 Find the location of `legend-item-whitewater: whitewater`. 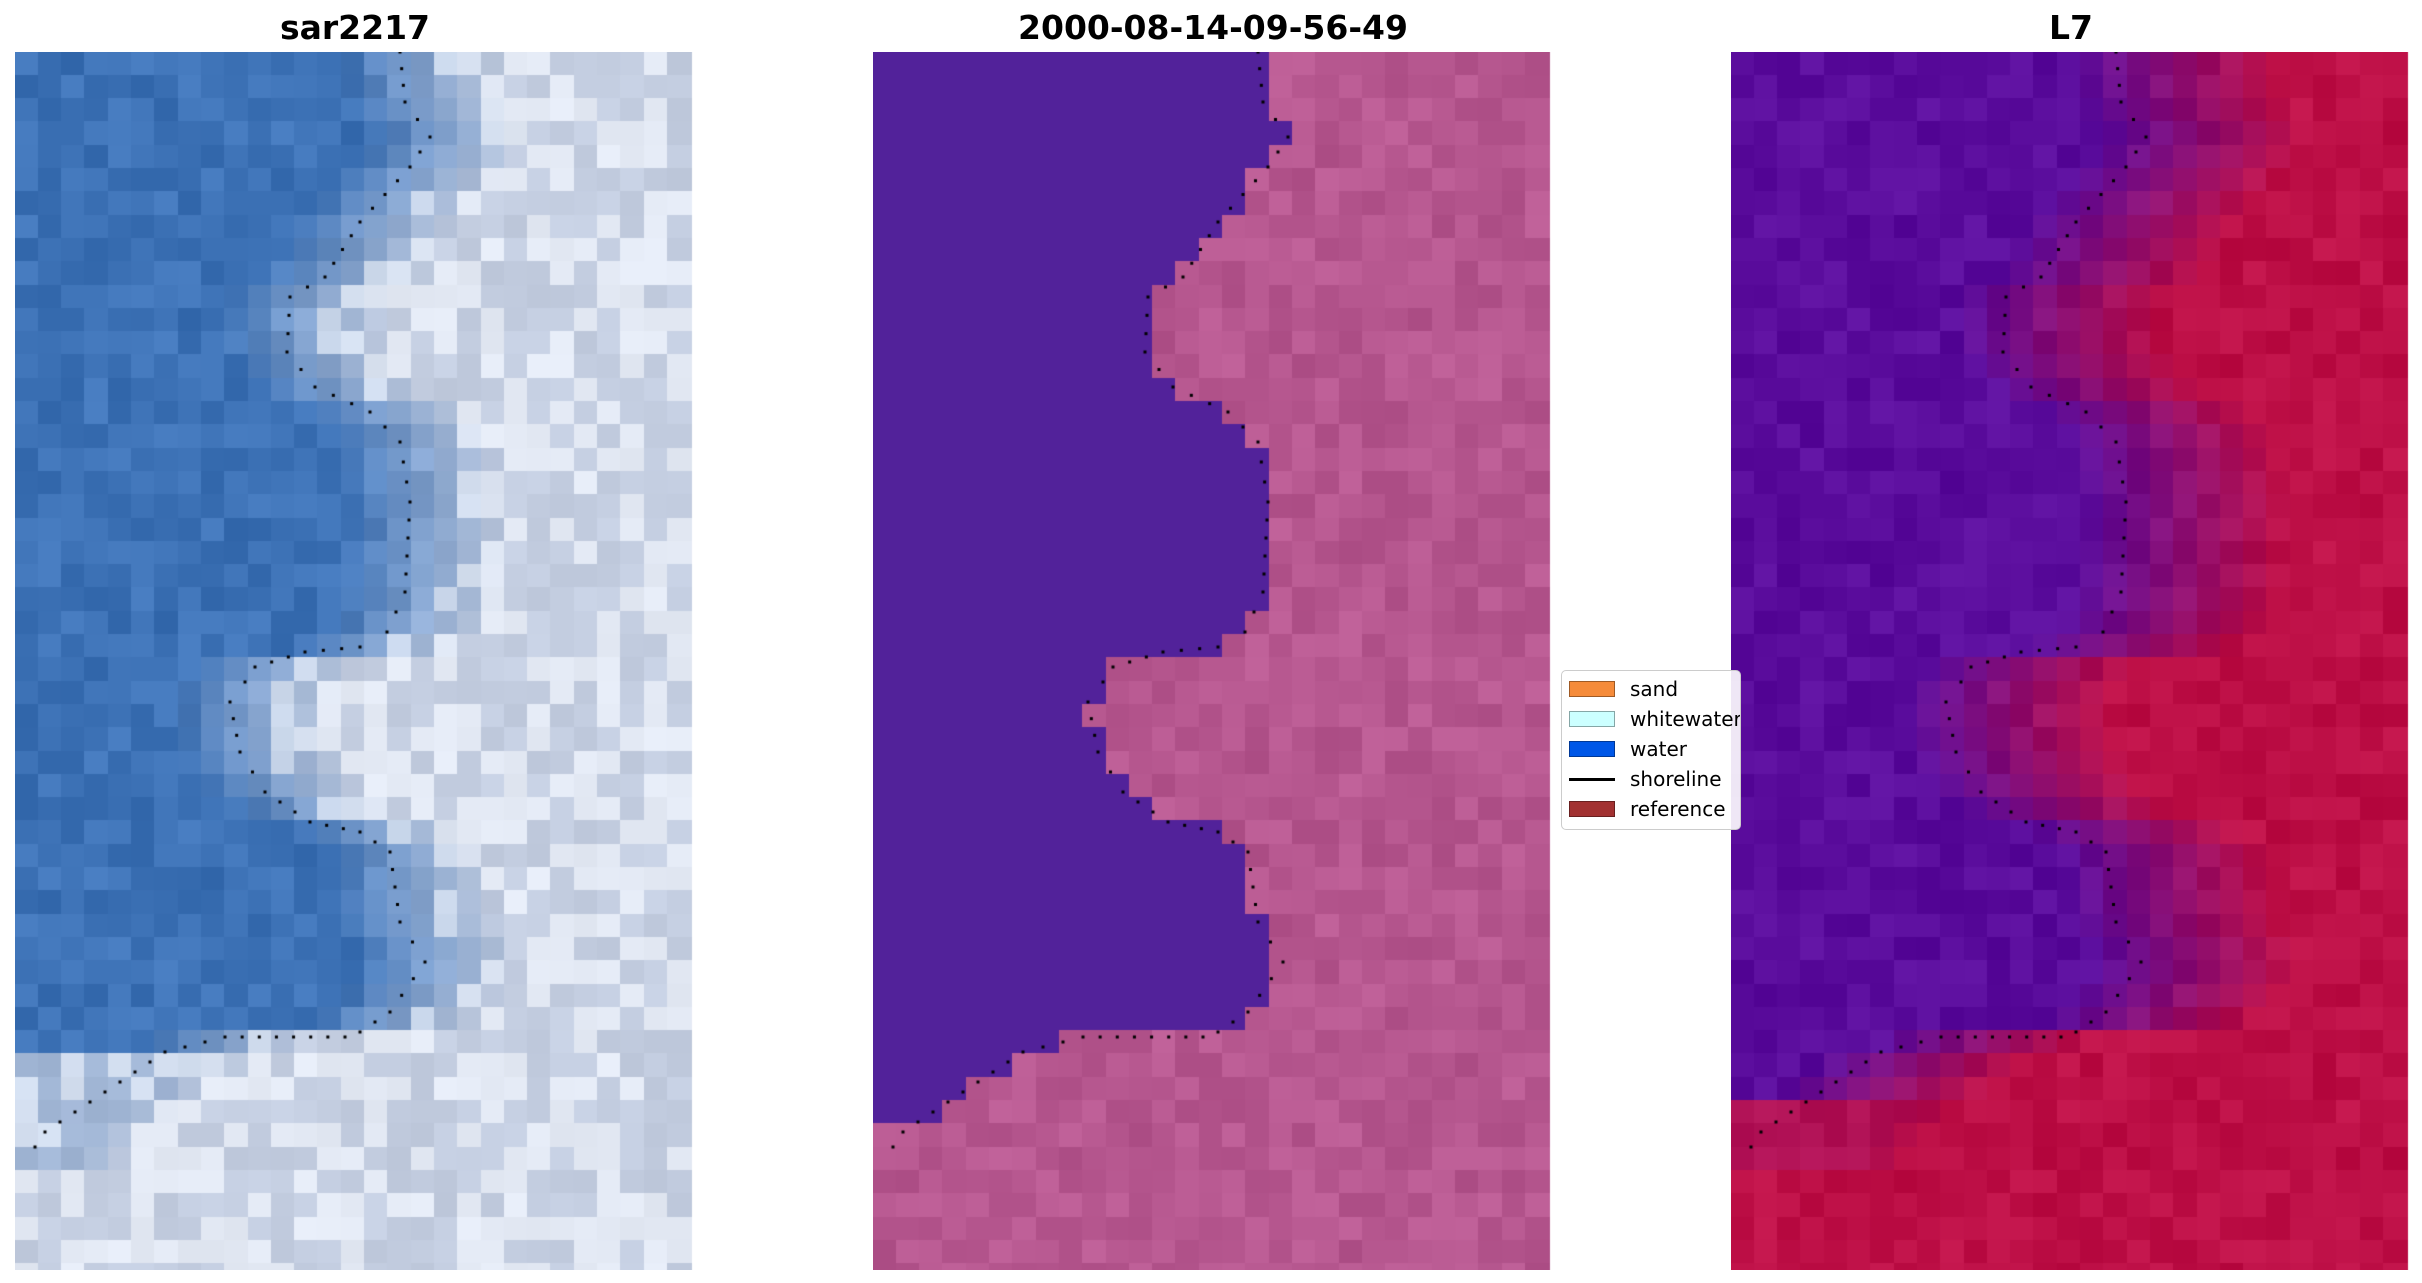

legend-item-whitewater: whitewater is located at coordinates (1651, 719).